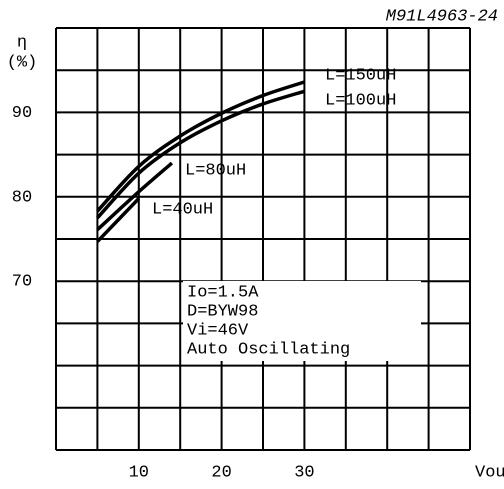  What do you see at coordinates (22, 42) in the screenshot?
I see `y-axis-label: η` at bounding box center [22, 42].